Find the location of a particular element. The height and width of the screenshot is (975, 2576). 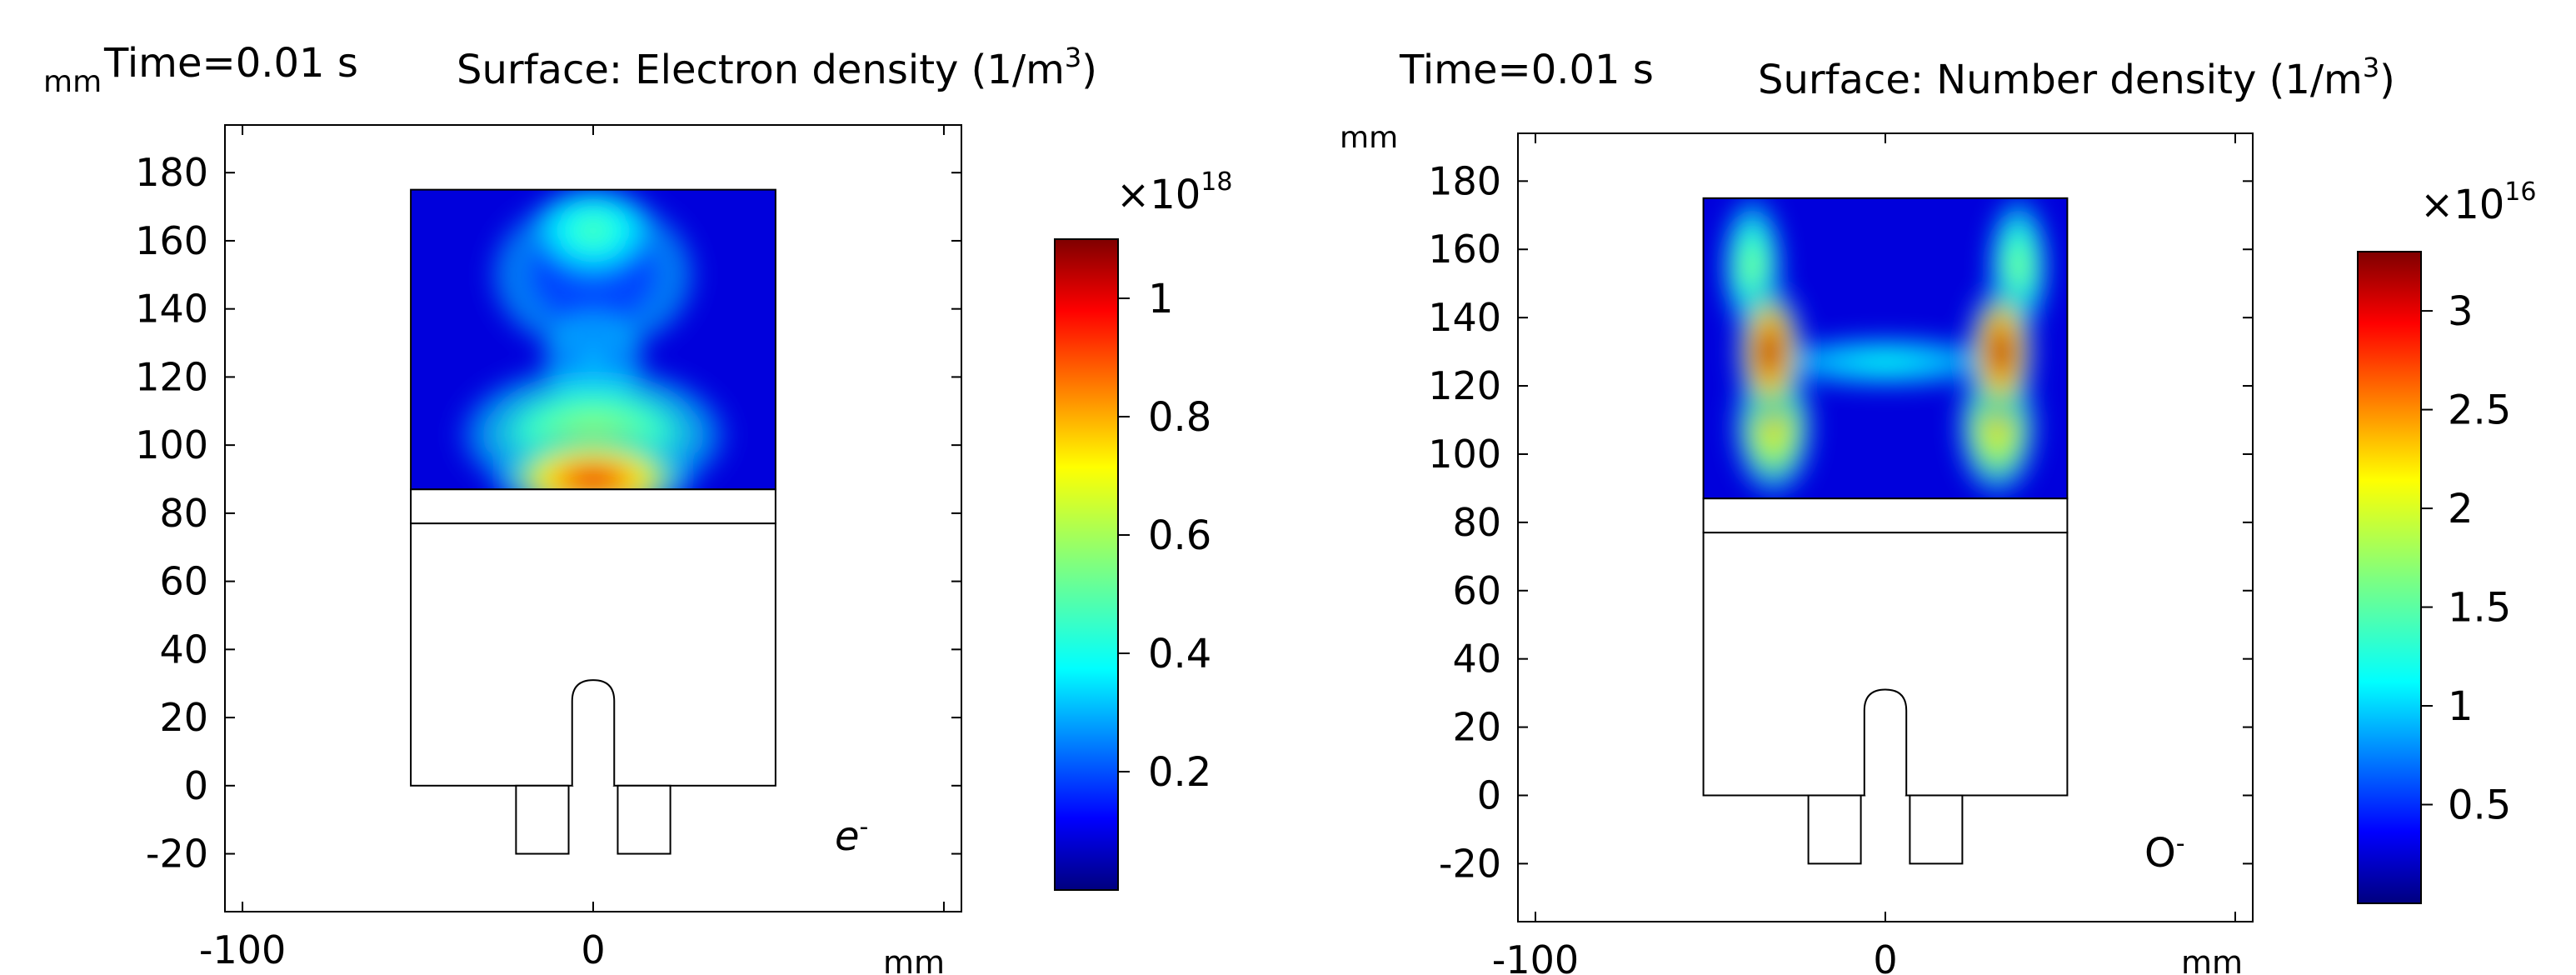

colorbar-tick-label: 2 is located at coordinates (2461, 509).